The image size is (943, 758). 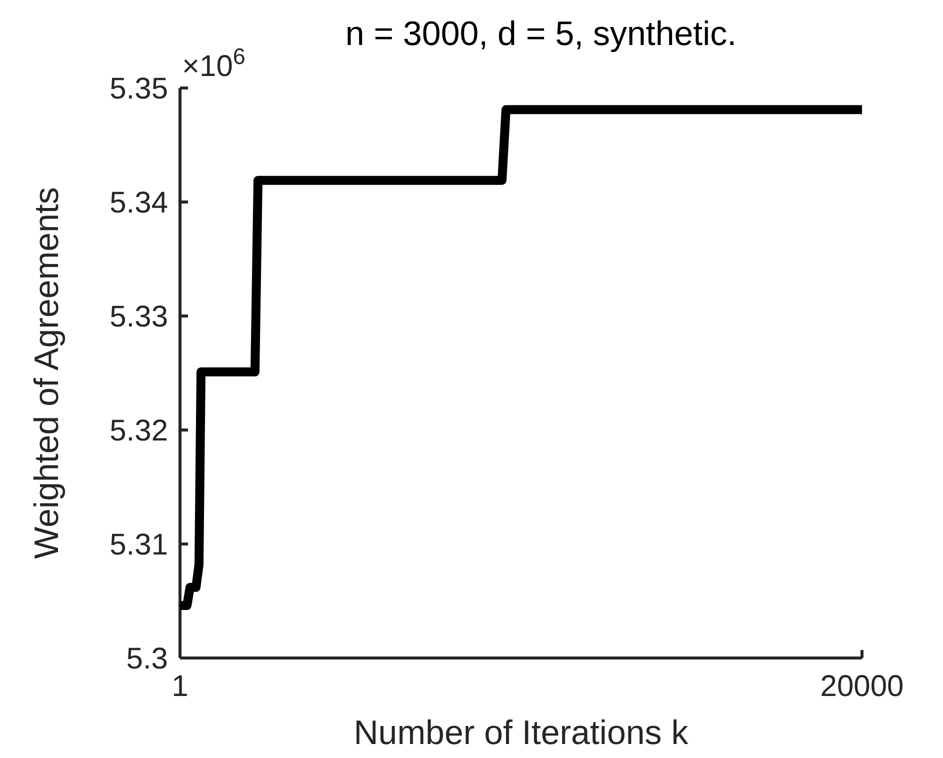 I want to click on text: ×10$^{6}$, so click(x=214, y=63).